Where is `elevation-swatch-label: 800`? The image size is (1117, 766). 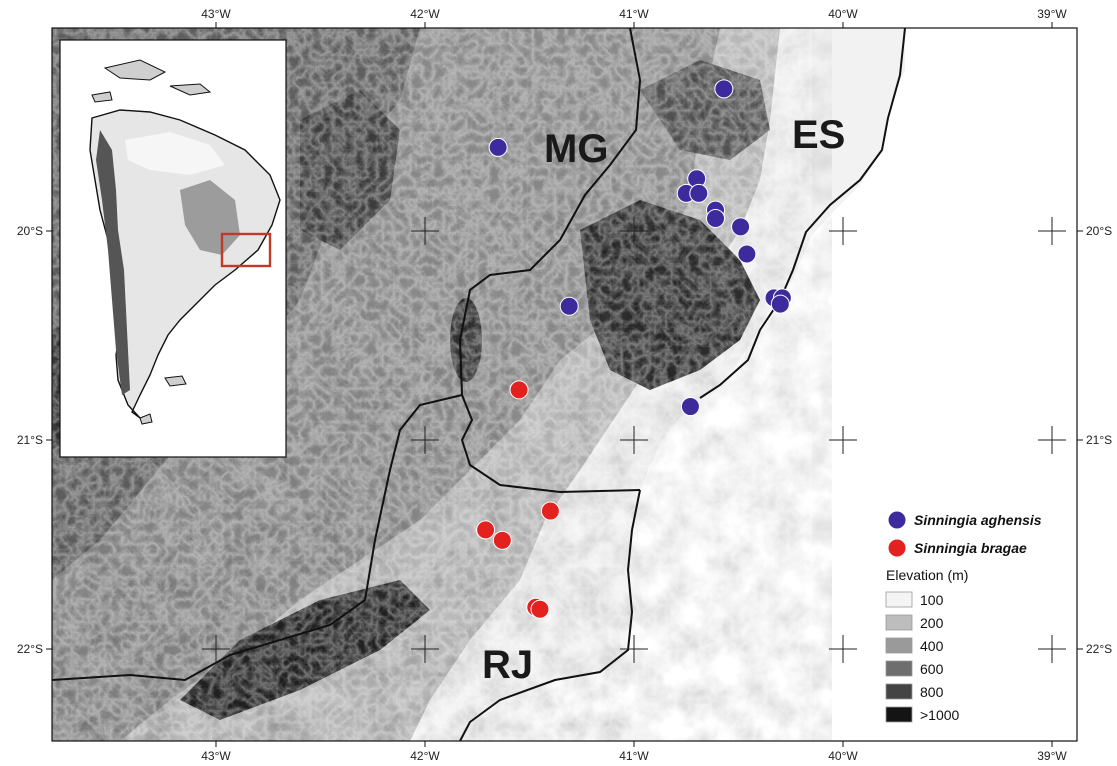
elevation-swatch-label: 800 is located at coordinates (932, 692).